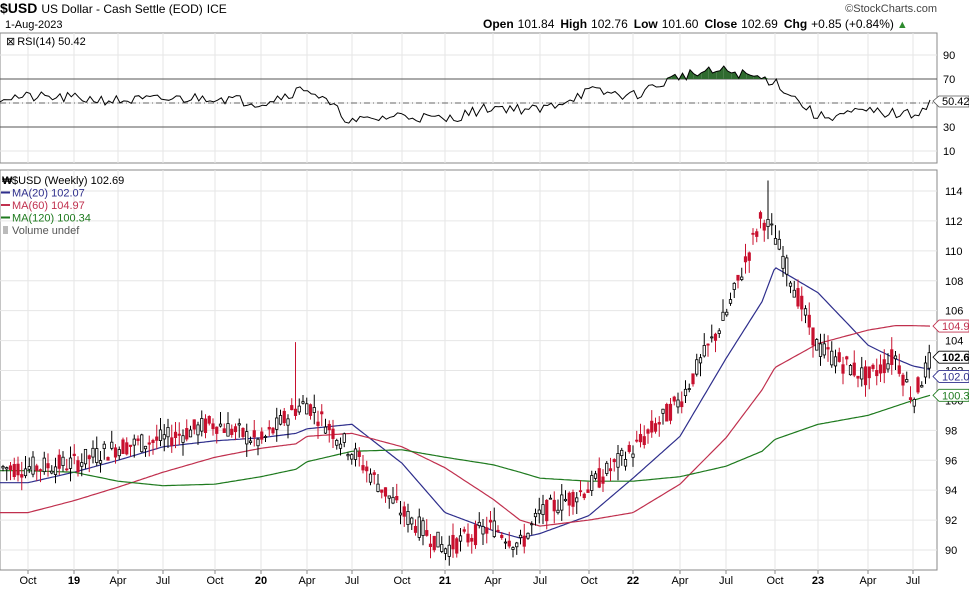 This screenshot has height=592, width=969. What do you see at coordinates (950, 326) in the screenshot?
I see `price-tag: 104.9` at bounding box center [950, 326].